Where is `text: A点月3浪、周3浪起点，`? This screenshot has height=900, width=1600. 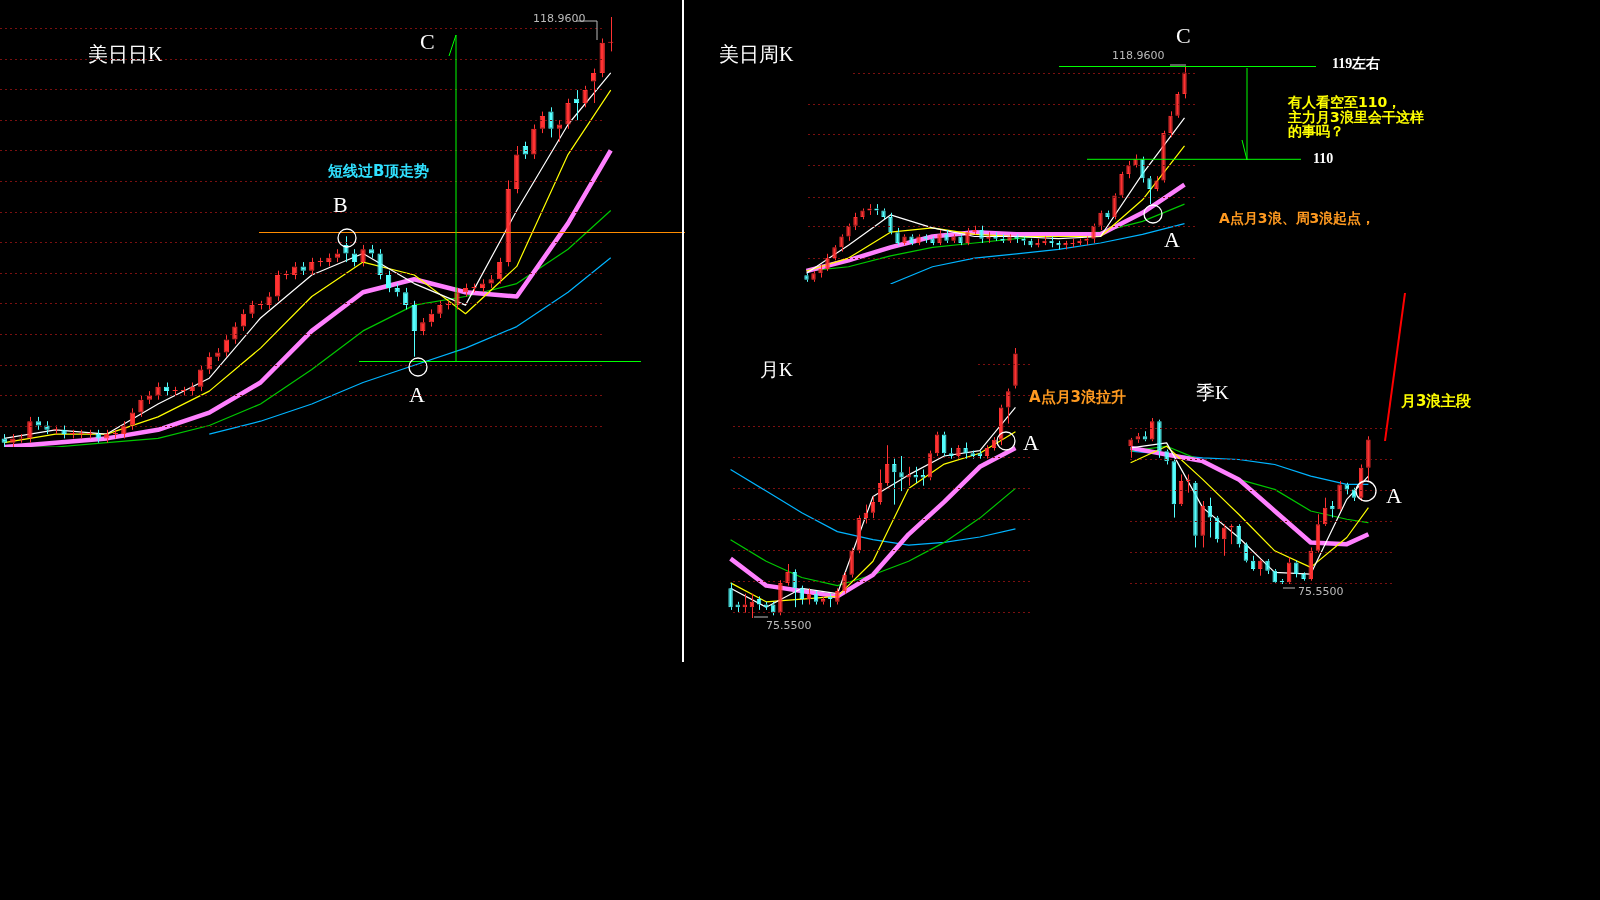
text: A点月3浪、周3浪起点， is located at coordinates (1297, 218).